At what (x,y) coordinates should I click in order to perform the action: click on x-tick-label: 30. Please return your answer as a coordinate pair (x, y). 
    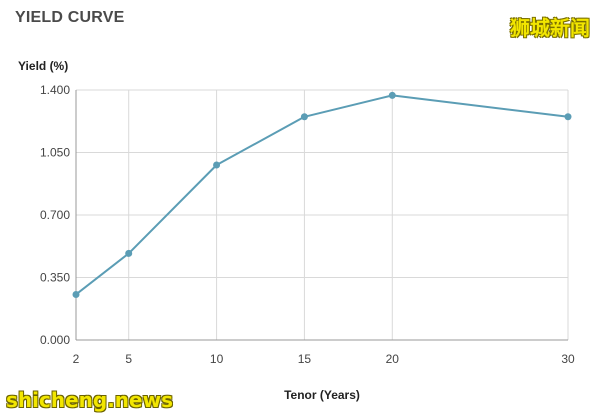
    Looking at the image, I should click on (568, 359).